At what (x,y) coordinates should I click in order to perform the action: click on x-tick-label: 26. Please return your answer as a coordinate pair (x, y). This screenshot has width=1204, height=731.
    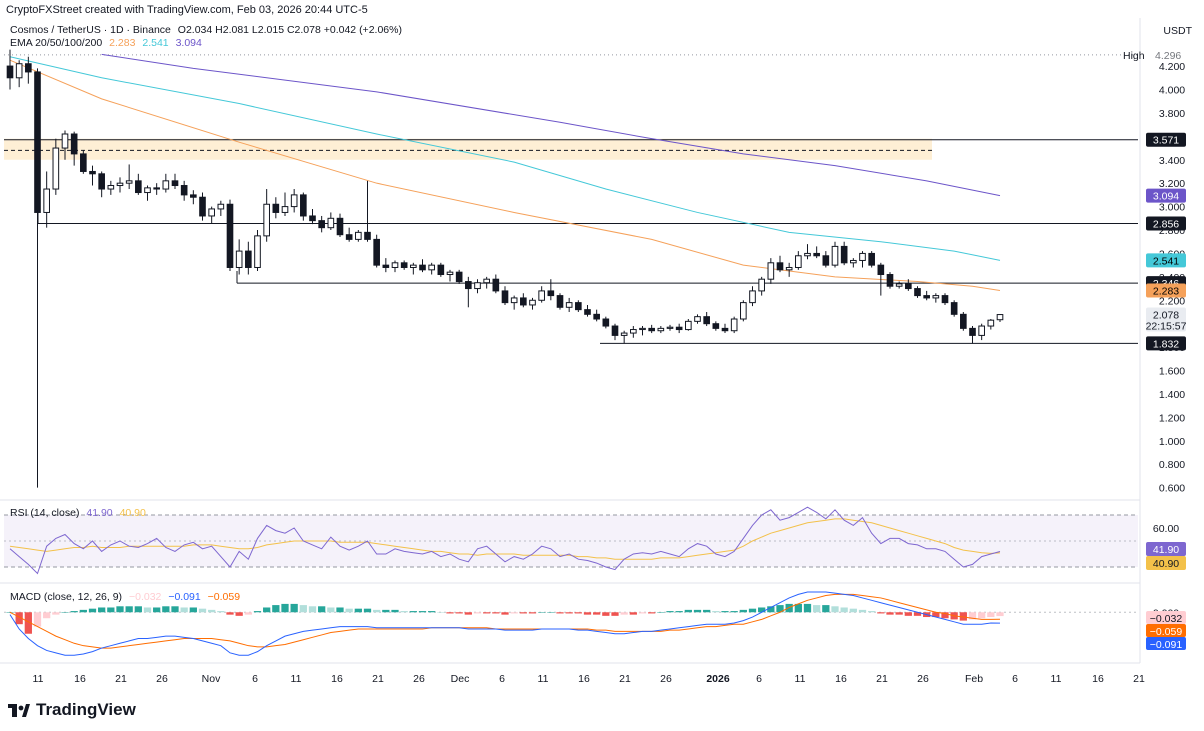
    Looking at the image, I should click on (666, 679).